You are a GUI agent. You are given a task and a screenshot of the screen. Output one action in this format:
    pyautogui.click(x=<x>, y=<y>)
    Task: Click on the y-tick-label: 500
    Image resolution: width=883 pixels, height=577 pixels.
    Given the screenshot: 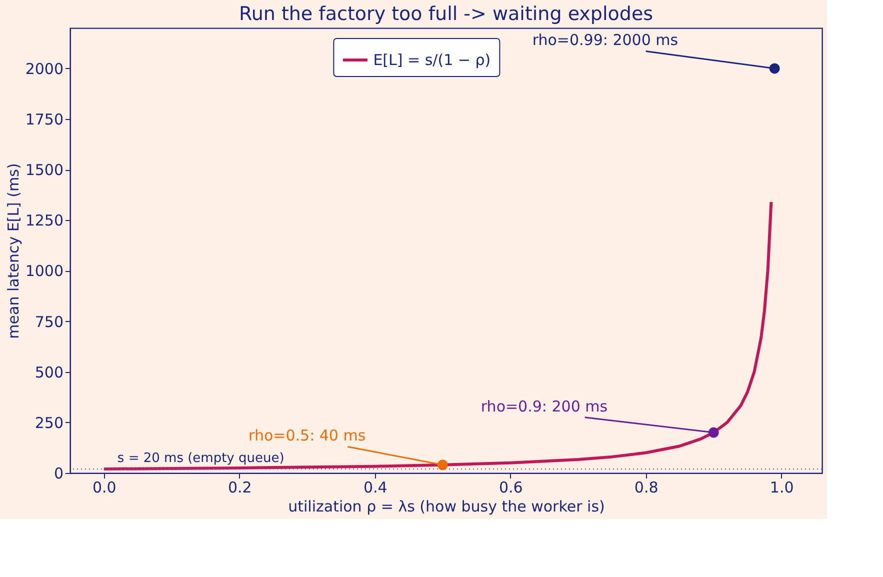 What is the action you would take?
    pyautogui.click(x=49, y=372)
    